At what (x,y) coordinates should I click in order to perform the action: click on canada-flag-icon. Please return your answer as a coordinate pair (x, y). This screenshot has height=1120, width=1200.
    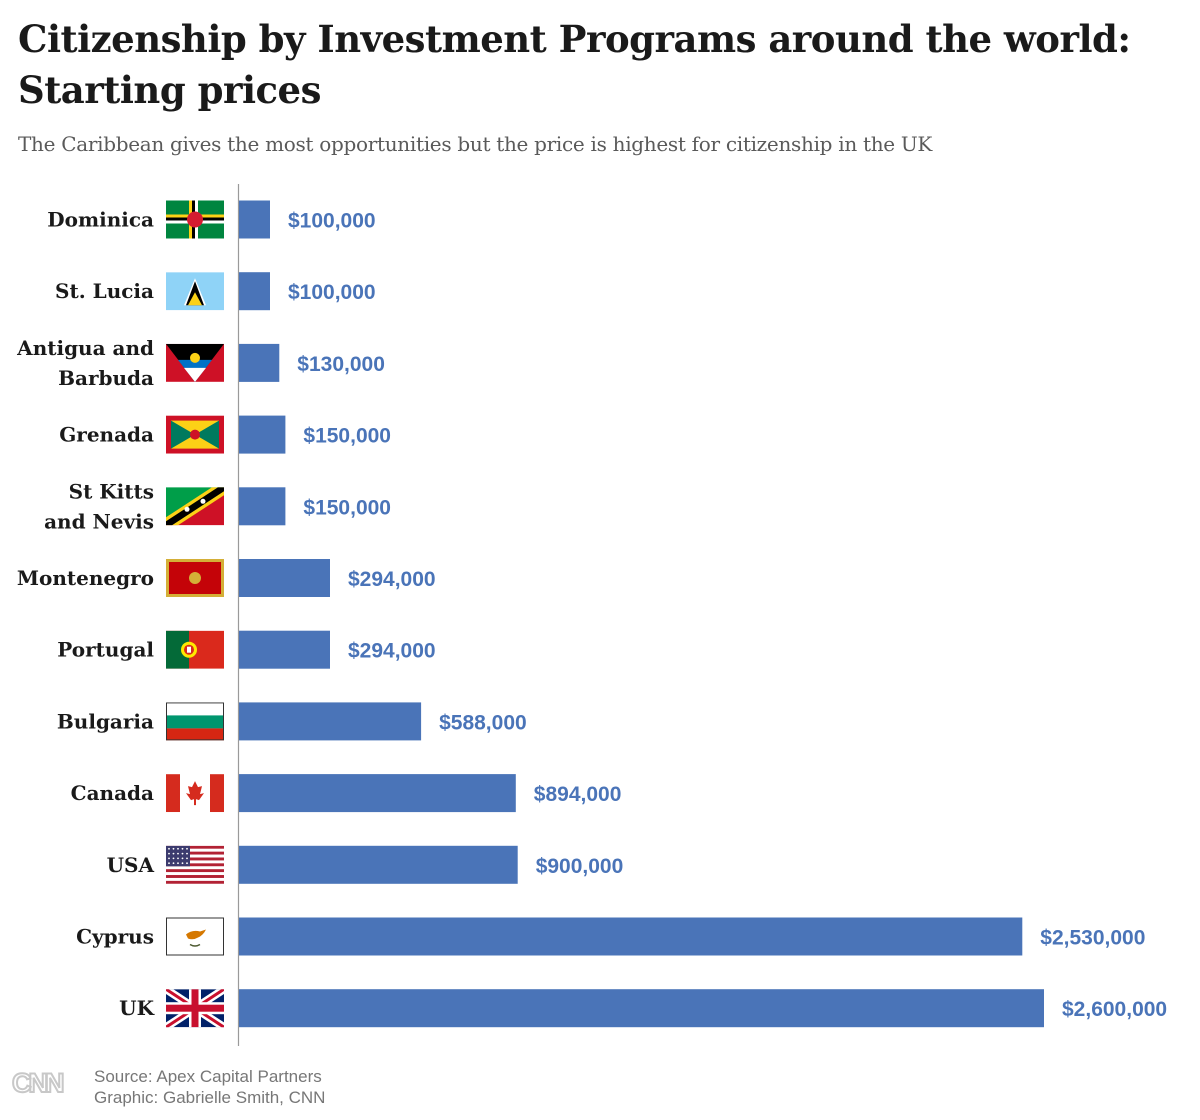
    Looking at the image, I should click on (195, 793).